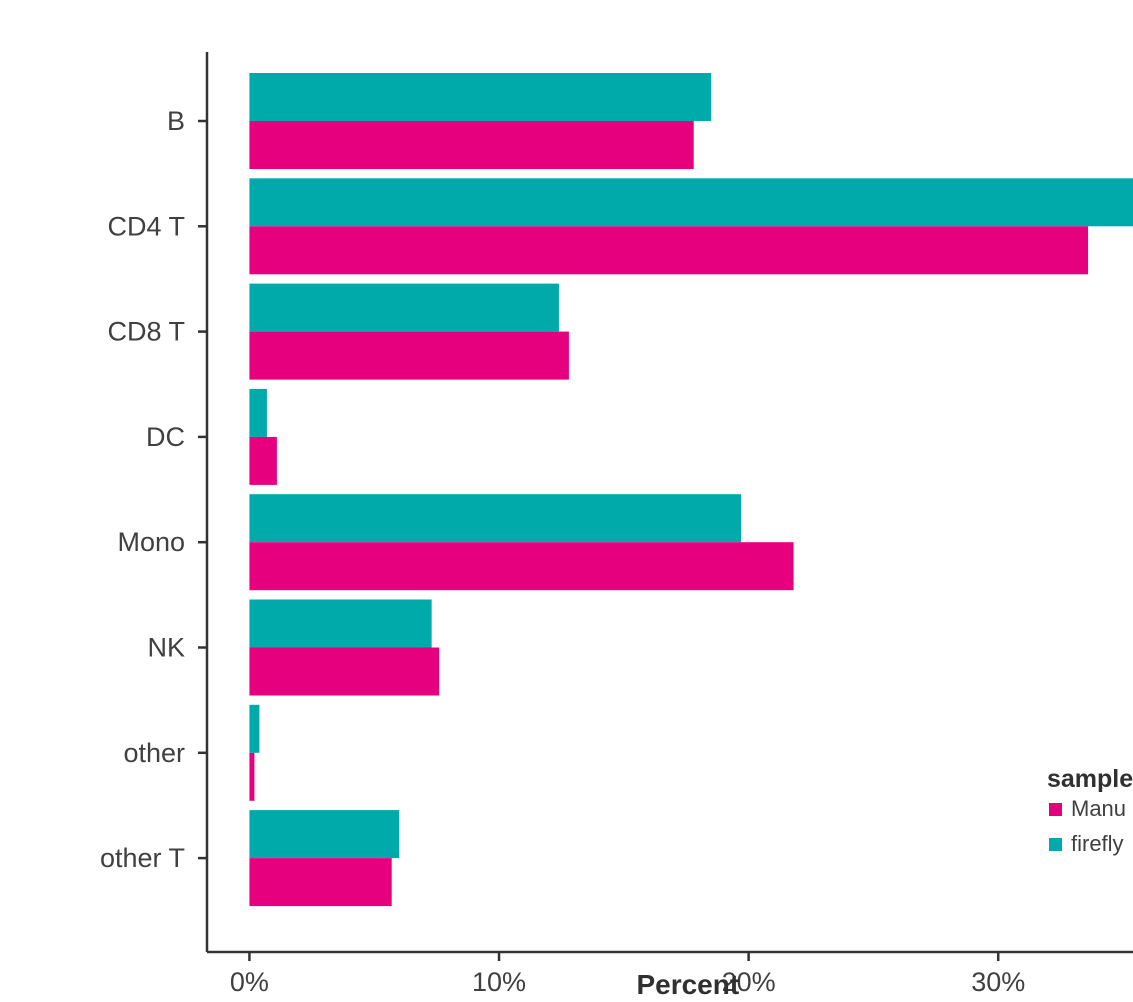 This screenshot has height=1002, width=1133. What do you see at coordinates (166, 648) in the screenshot?
I see `y-tick-label-nk: NK` at bounding box center [166, 648].